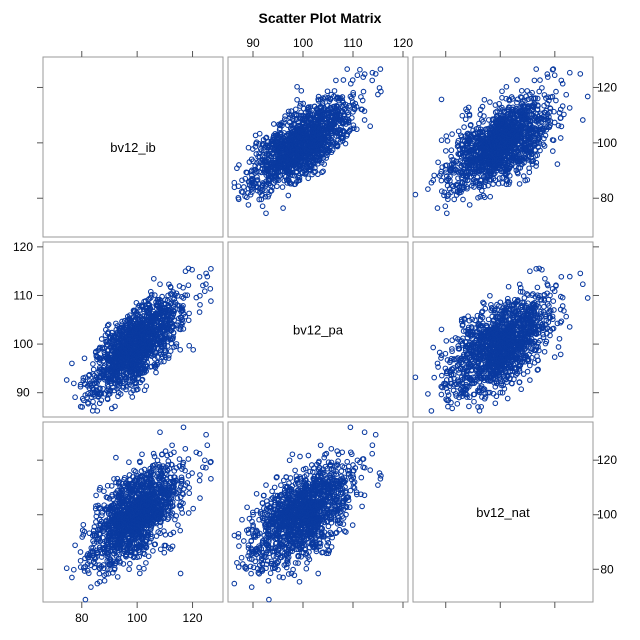 The width and height of the screenshot is (640, 640). Describe the element at coordinates (607, 198) in the screenshot. I see `right-tick-label-ib-80: 80` at that location.